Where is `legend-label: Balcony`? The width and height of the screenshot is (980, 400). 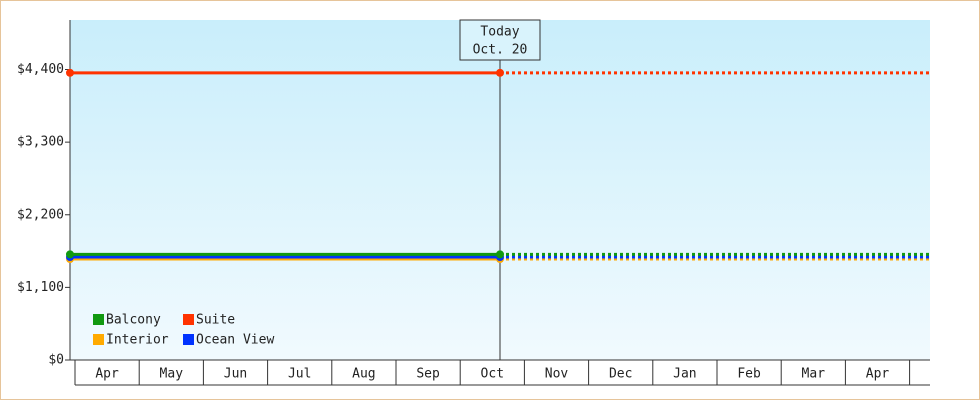 legend-label: Balcony is located at coordinates (133, 320).